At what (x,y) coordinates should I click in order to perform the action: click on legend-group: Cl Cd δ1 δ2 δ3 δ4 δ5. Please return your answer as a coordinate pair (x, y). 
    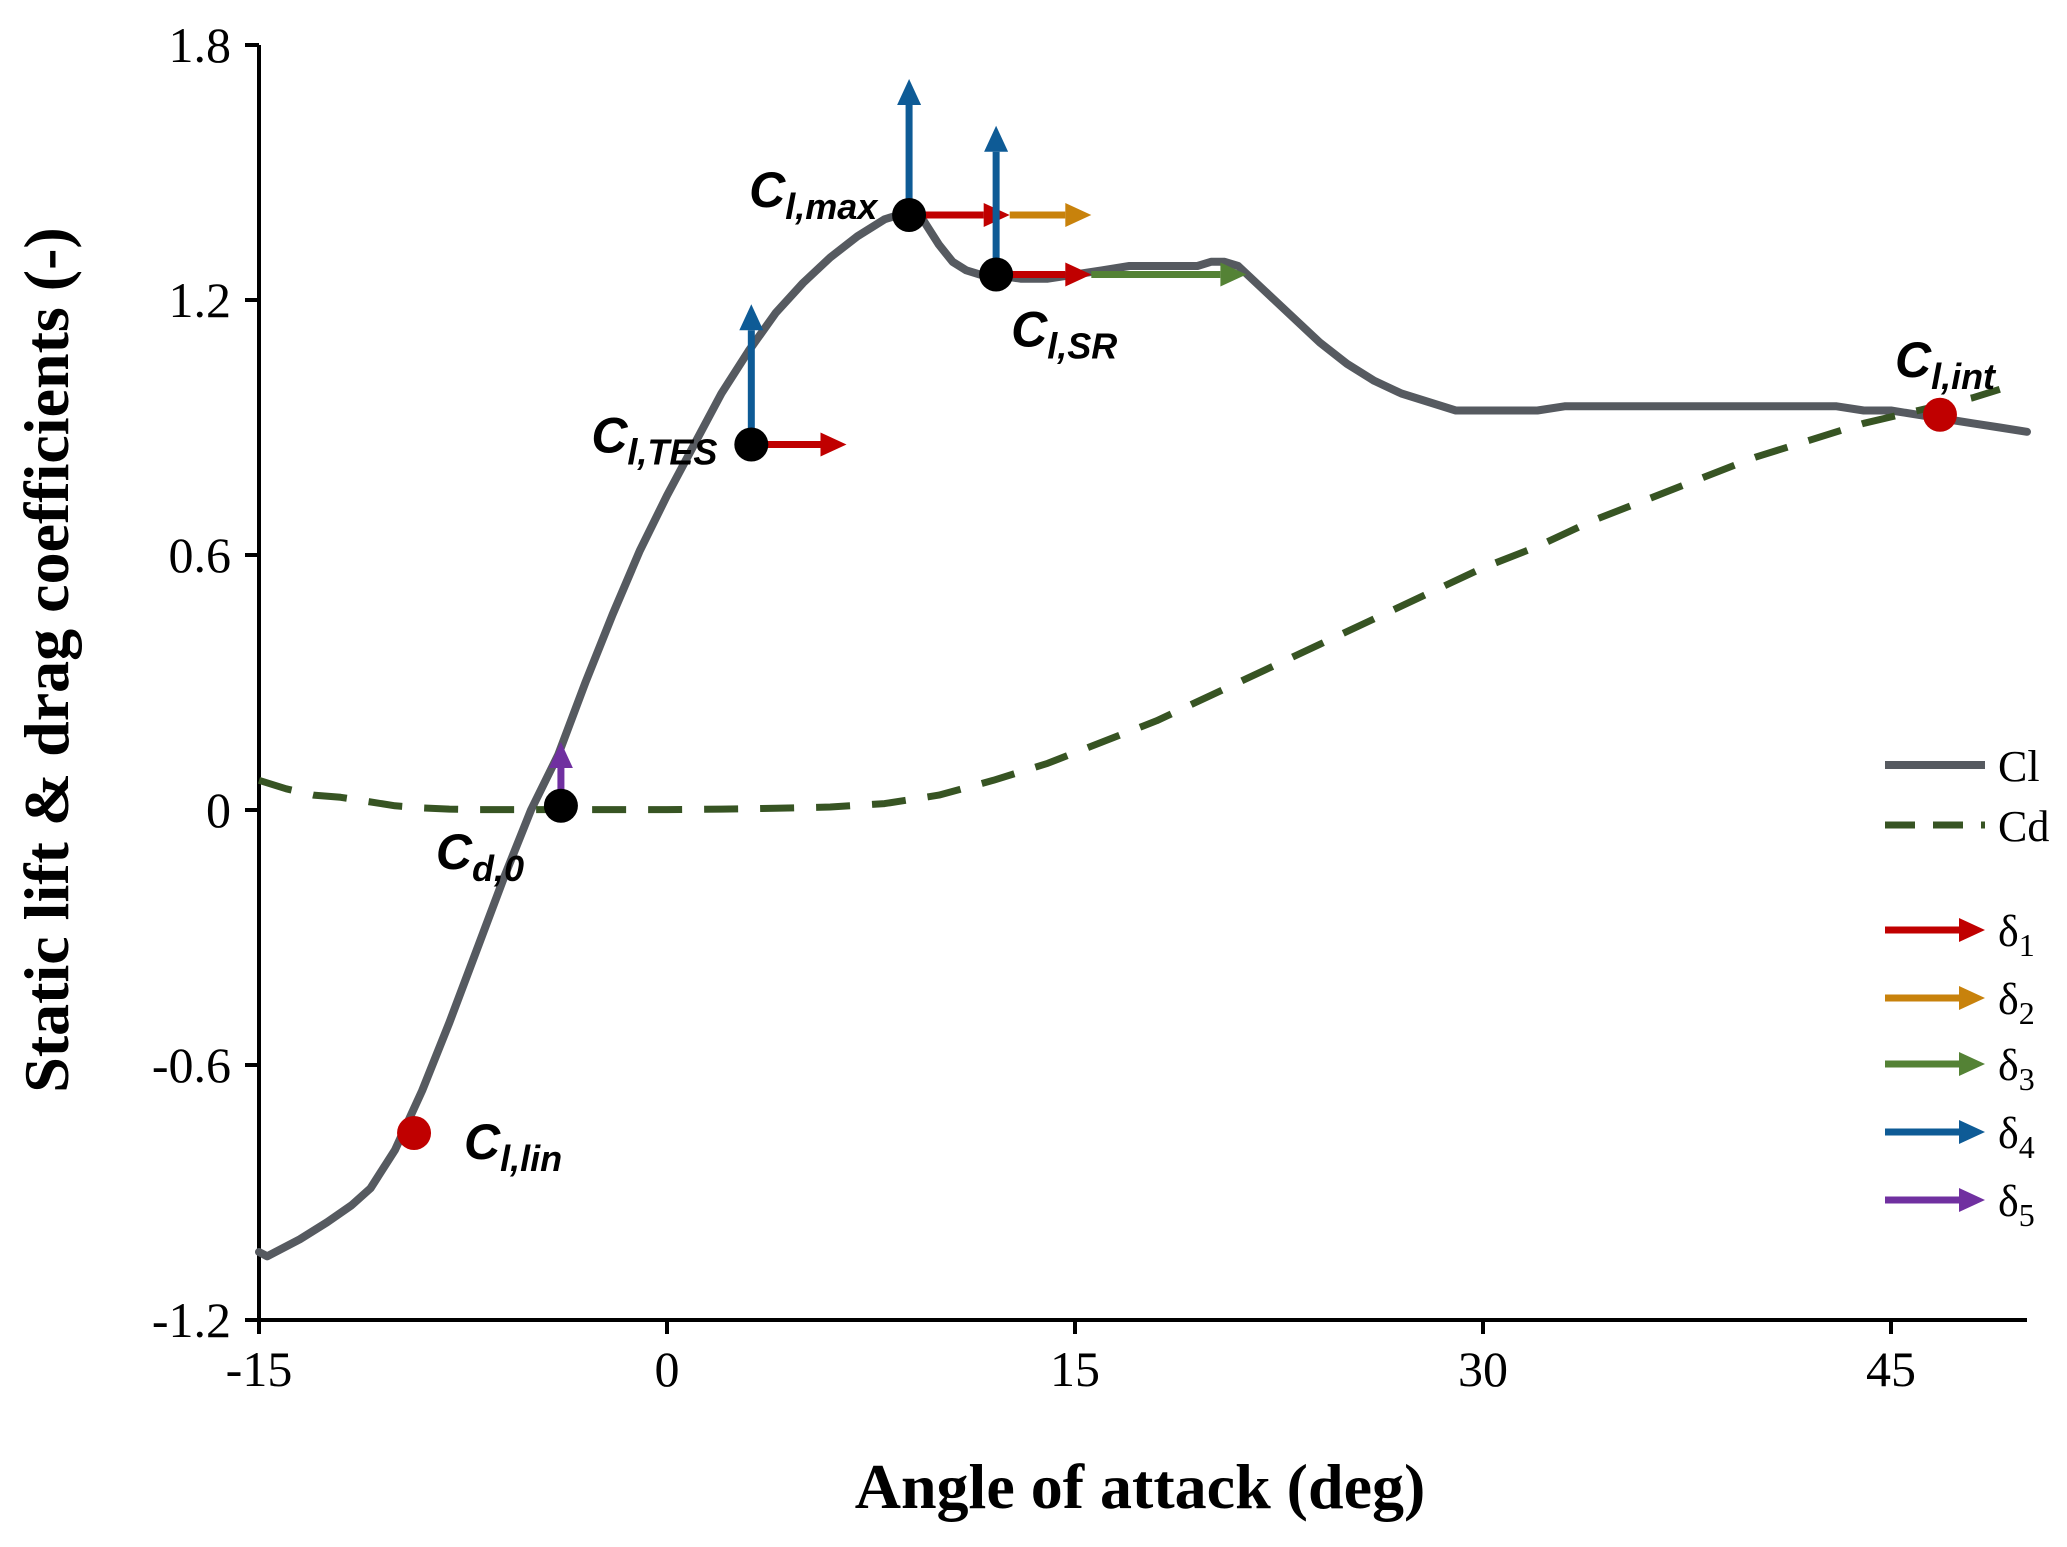
    Looking at the image, I should click on (1967, 987).